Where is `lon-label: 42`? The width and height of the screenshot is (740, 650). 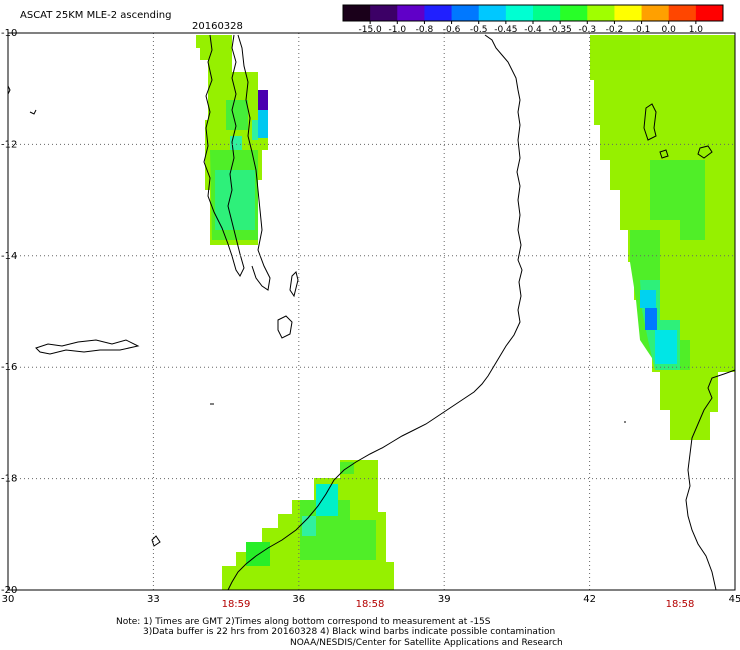
lon-label: 42 is located at coordinates (589, 599).